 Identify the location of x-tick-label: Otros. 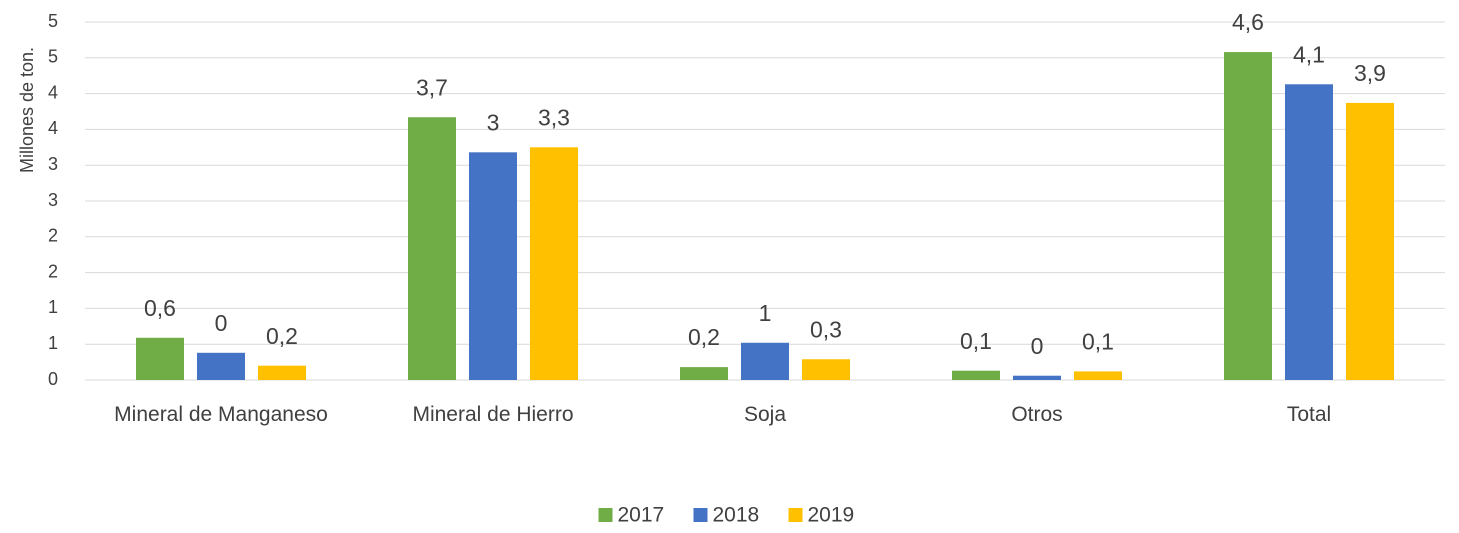
(1037, 414).